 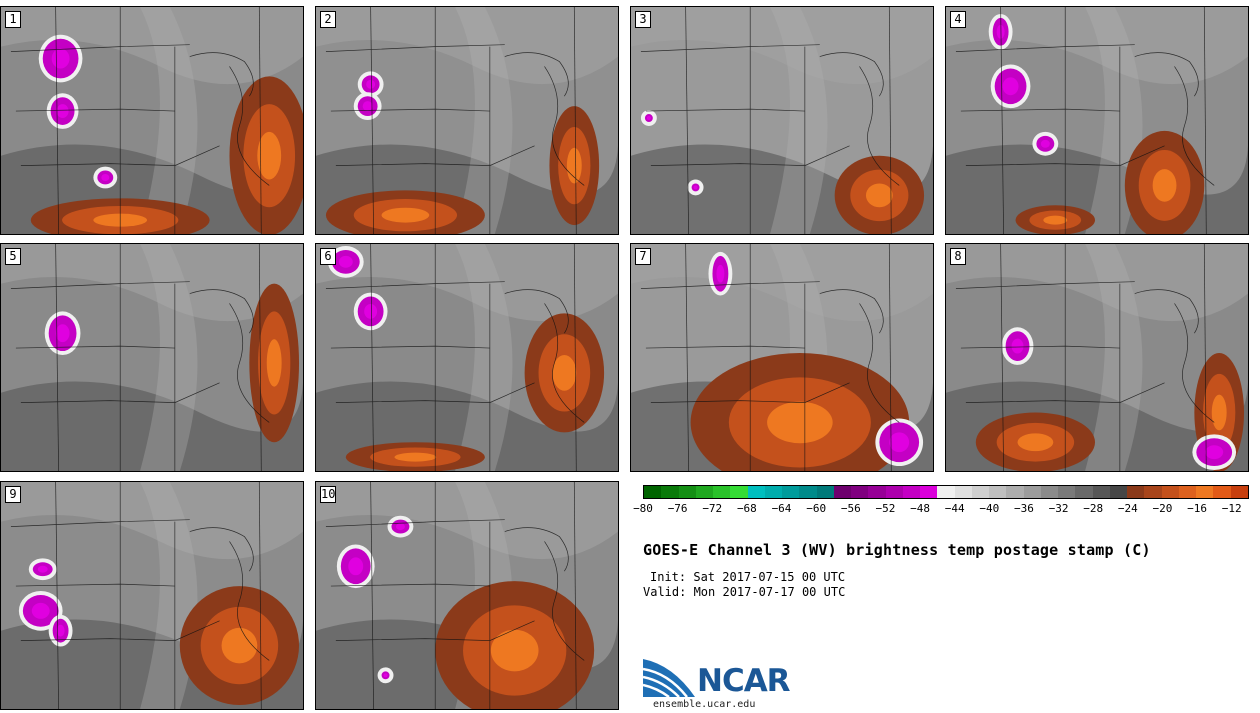 What do you see at coordinates (1058, 508) in the screenshot?
I see `colorbar-tick: −32` at bounding box center [1058, 508].